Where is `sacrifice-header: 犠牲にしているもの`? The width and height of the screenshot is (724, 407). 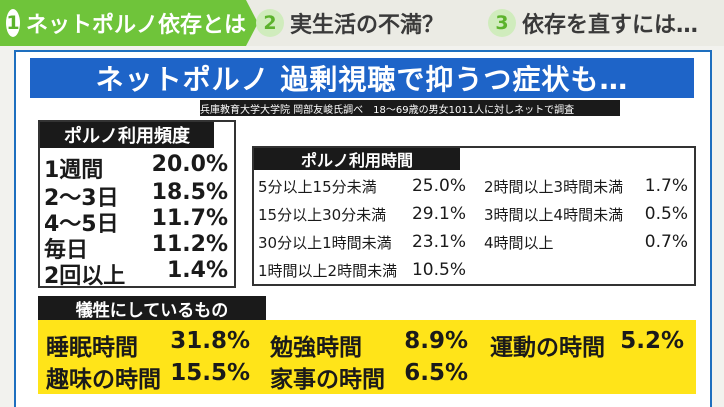
sacrifice-header: 犠牲にしているもの is located at coordinates (152, 308).